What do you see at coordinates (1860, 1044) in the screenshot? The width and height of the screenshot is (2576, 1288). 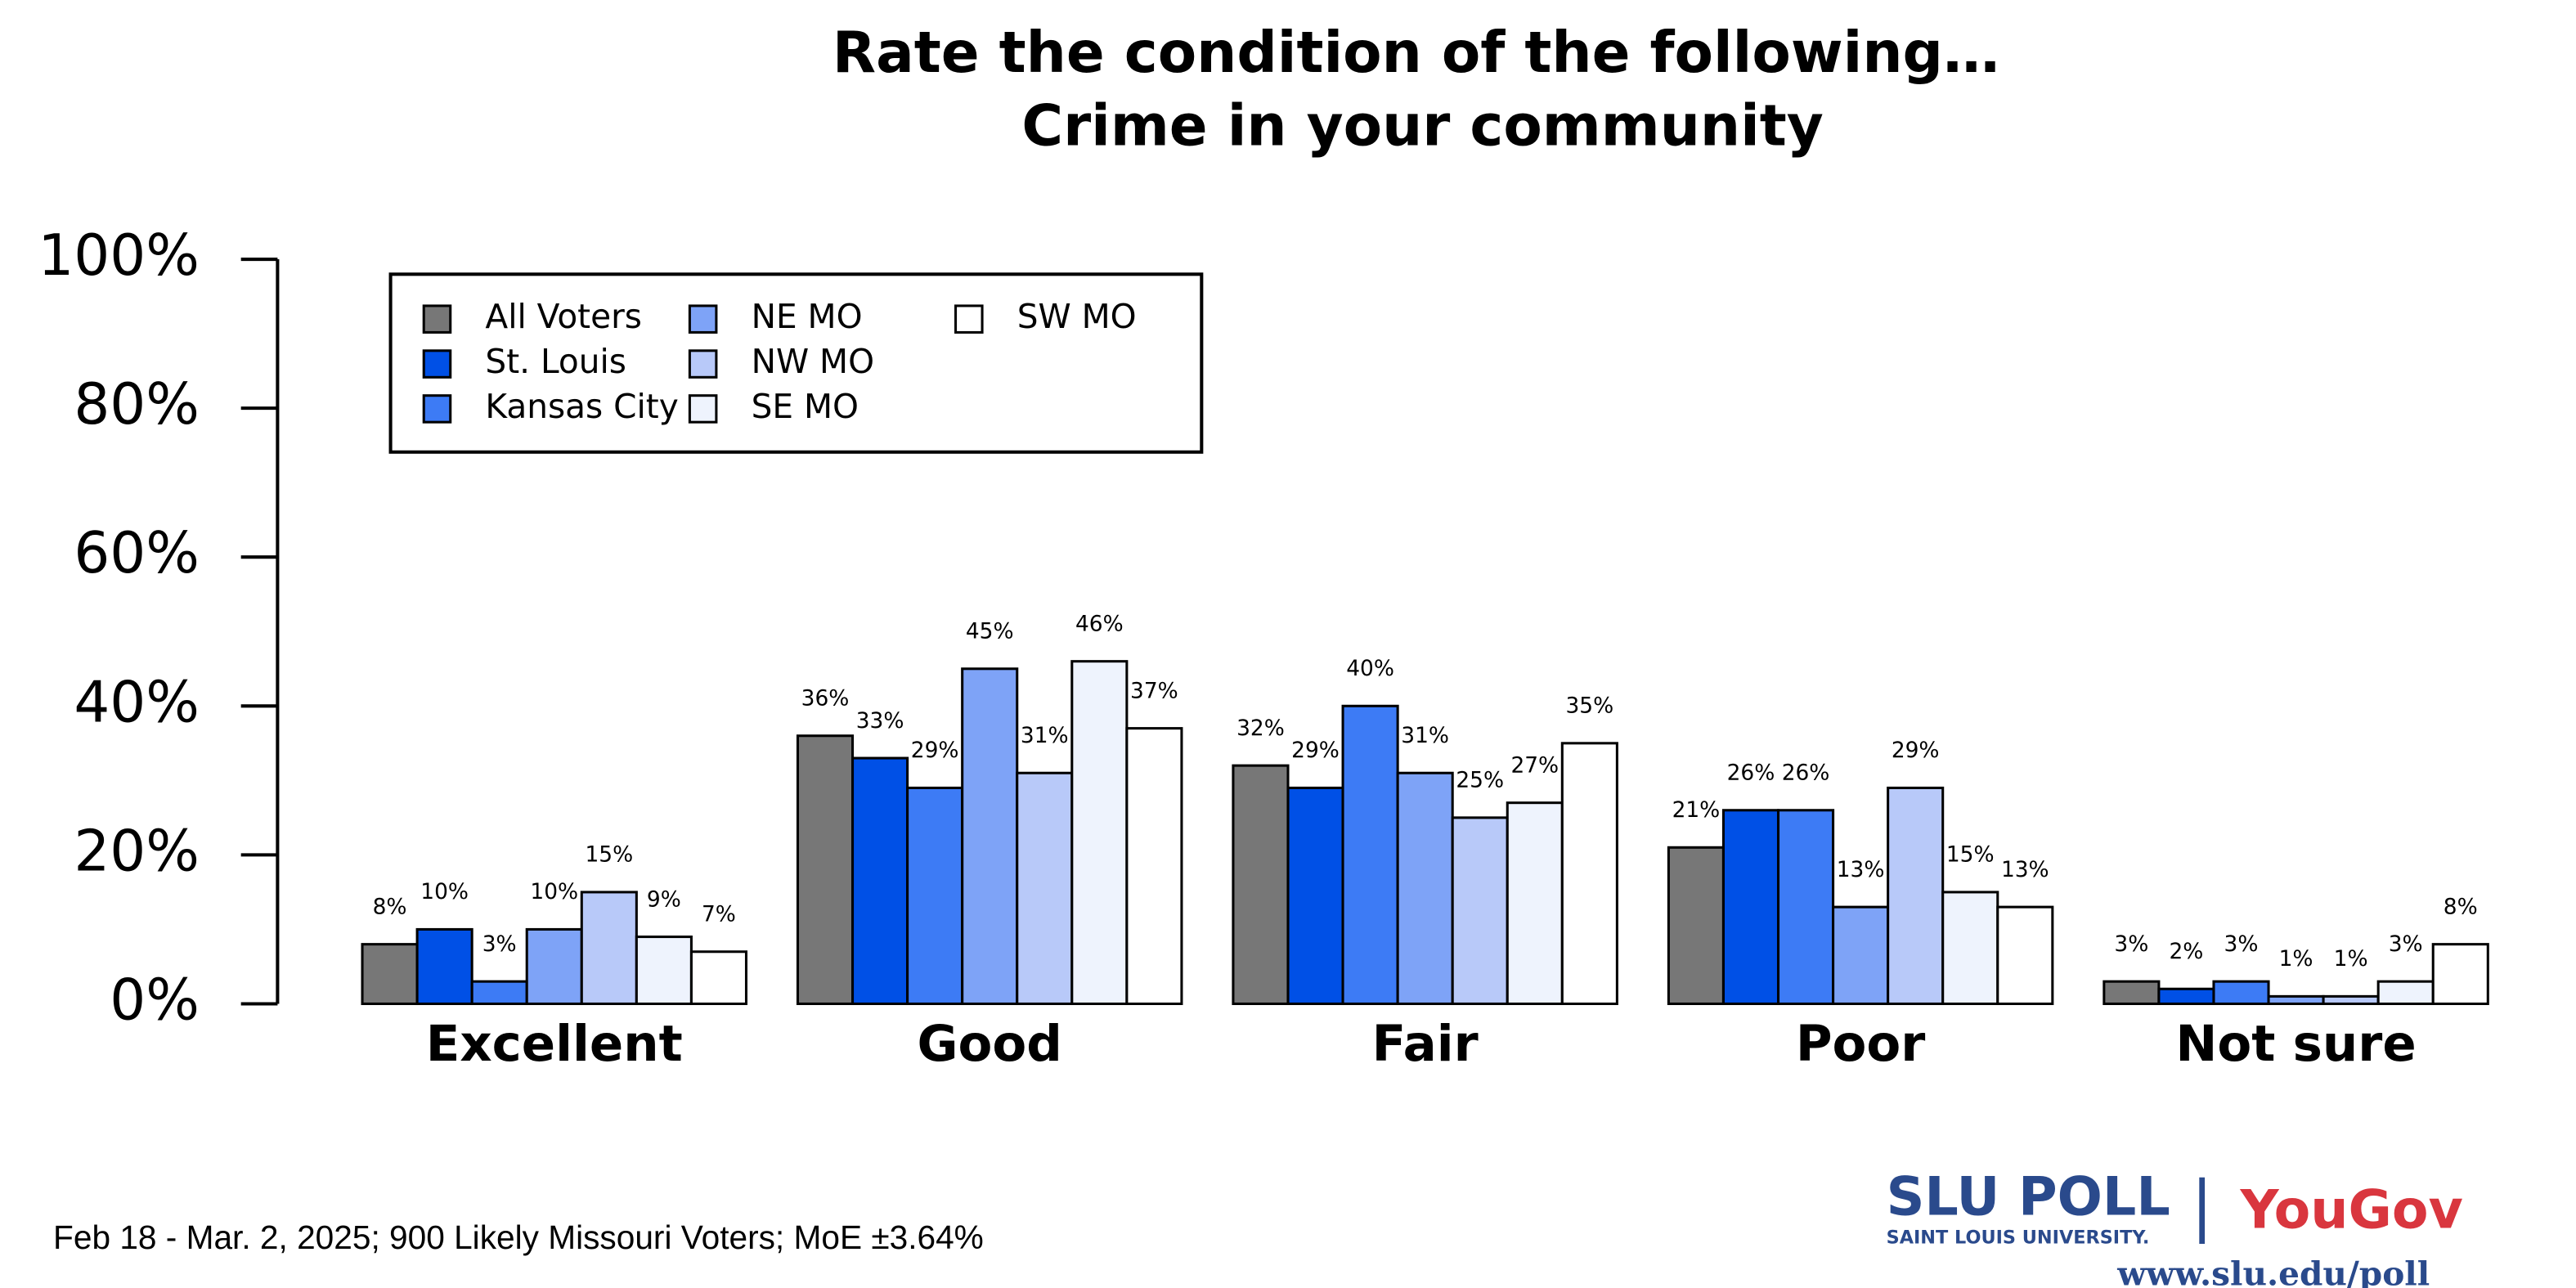 I see `x-tick-label: Poor` at bounding box center [1860, 1044].